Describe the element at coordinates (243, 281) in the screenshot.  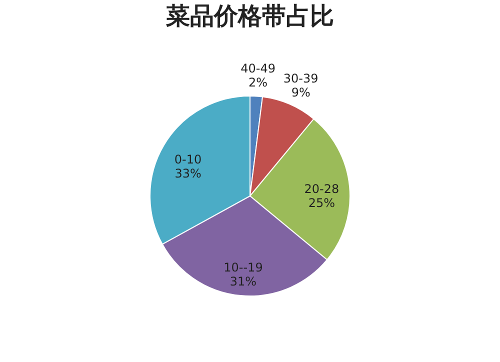
I see `data-label: 31%` at that location.